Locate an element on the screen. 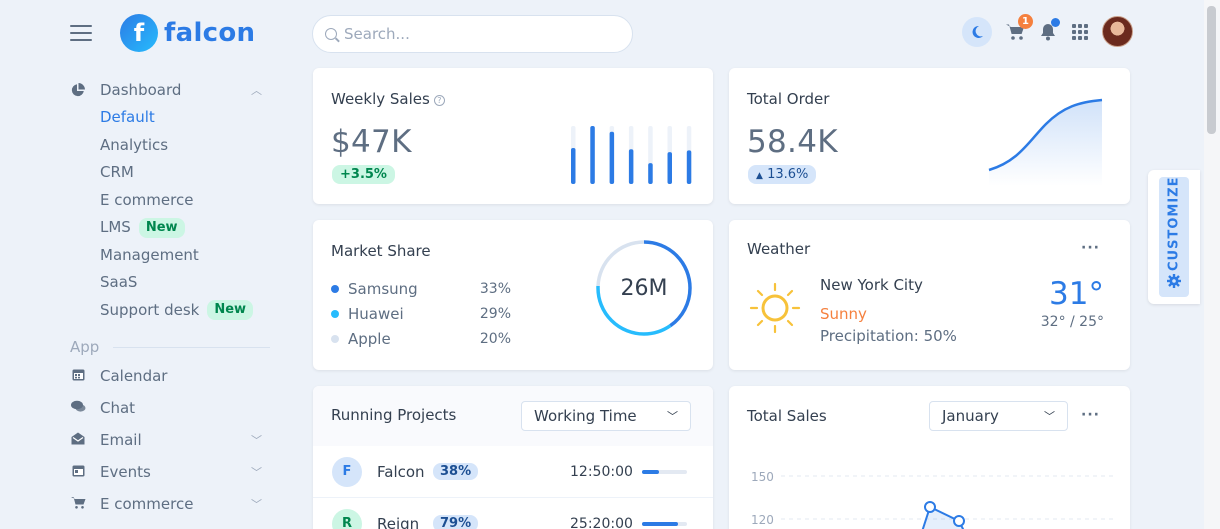 The width and height of the screenshot is (1220, 529). search-input is located at coordinates (474, 34).